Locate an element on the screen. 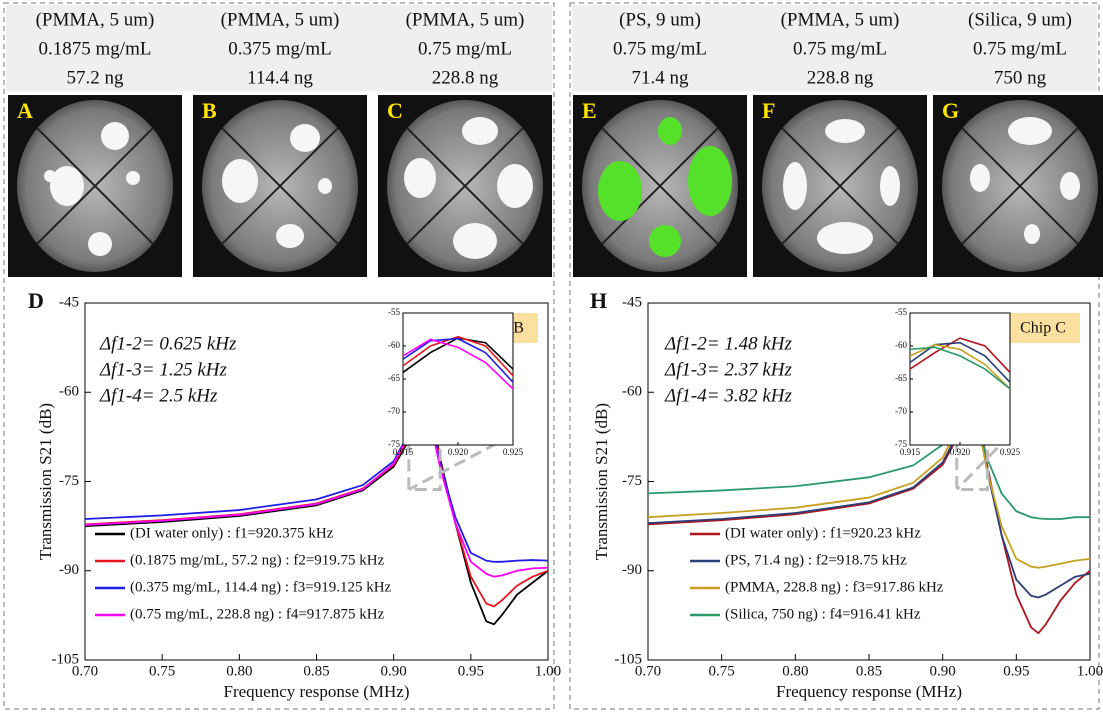  inset-x-tick-label: 0.925 is located at coordinates (513, 452).